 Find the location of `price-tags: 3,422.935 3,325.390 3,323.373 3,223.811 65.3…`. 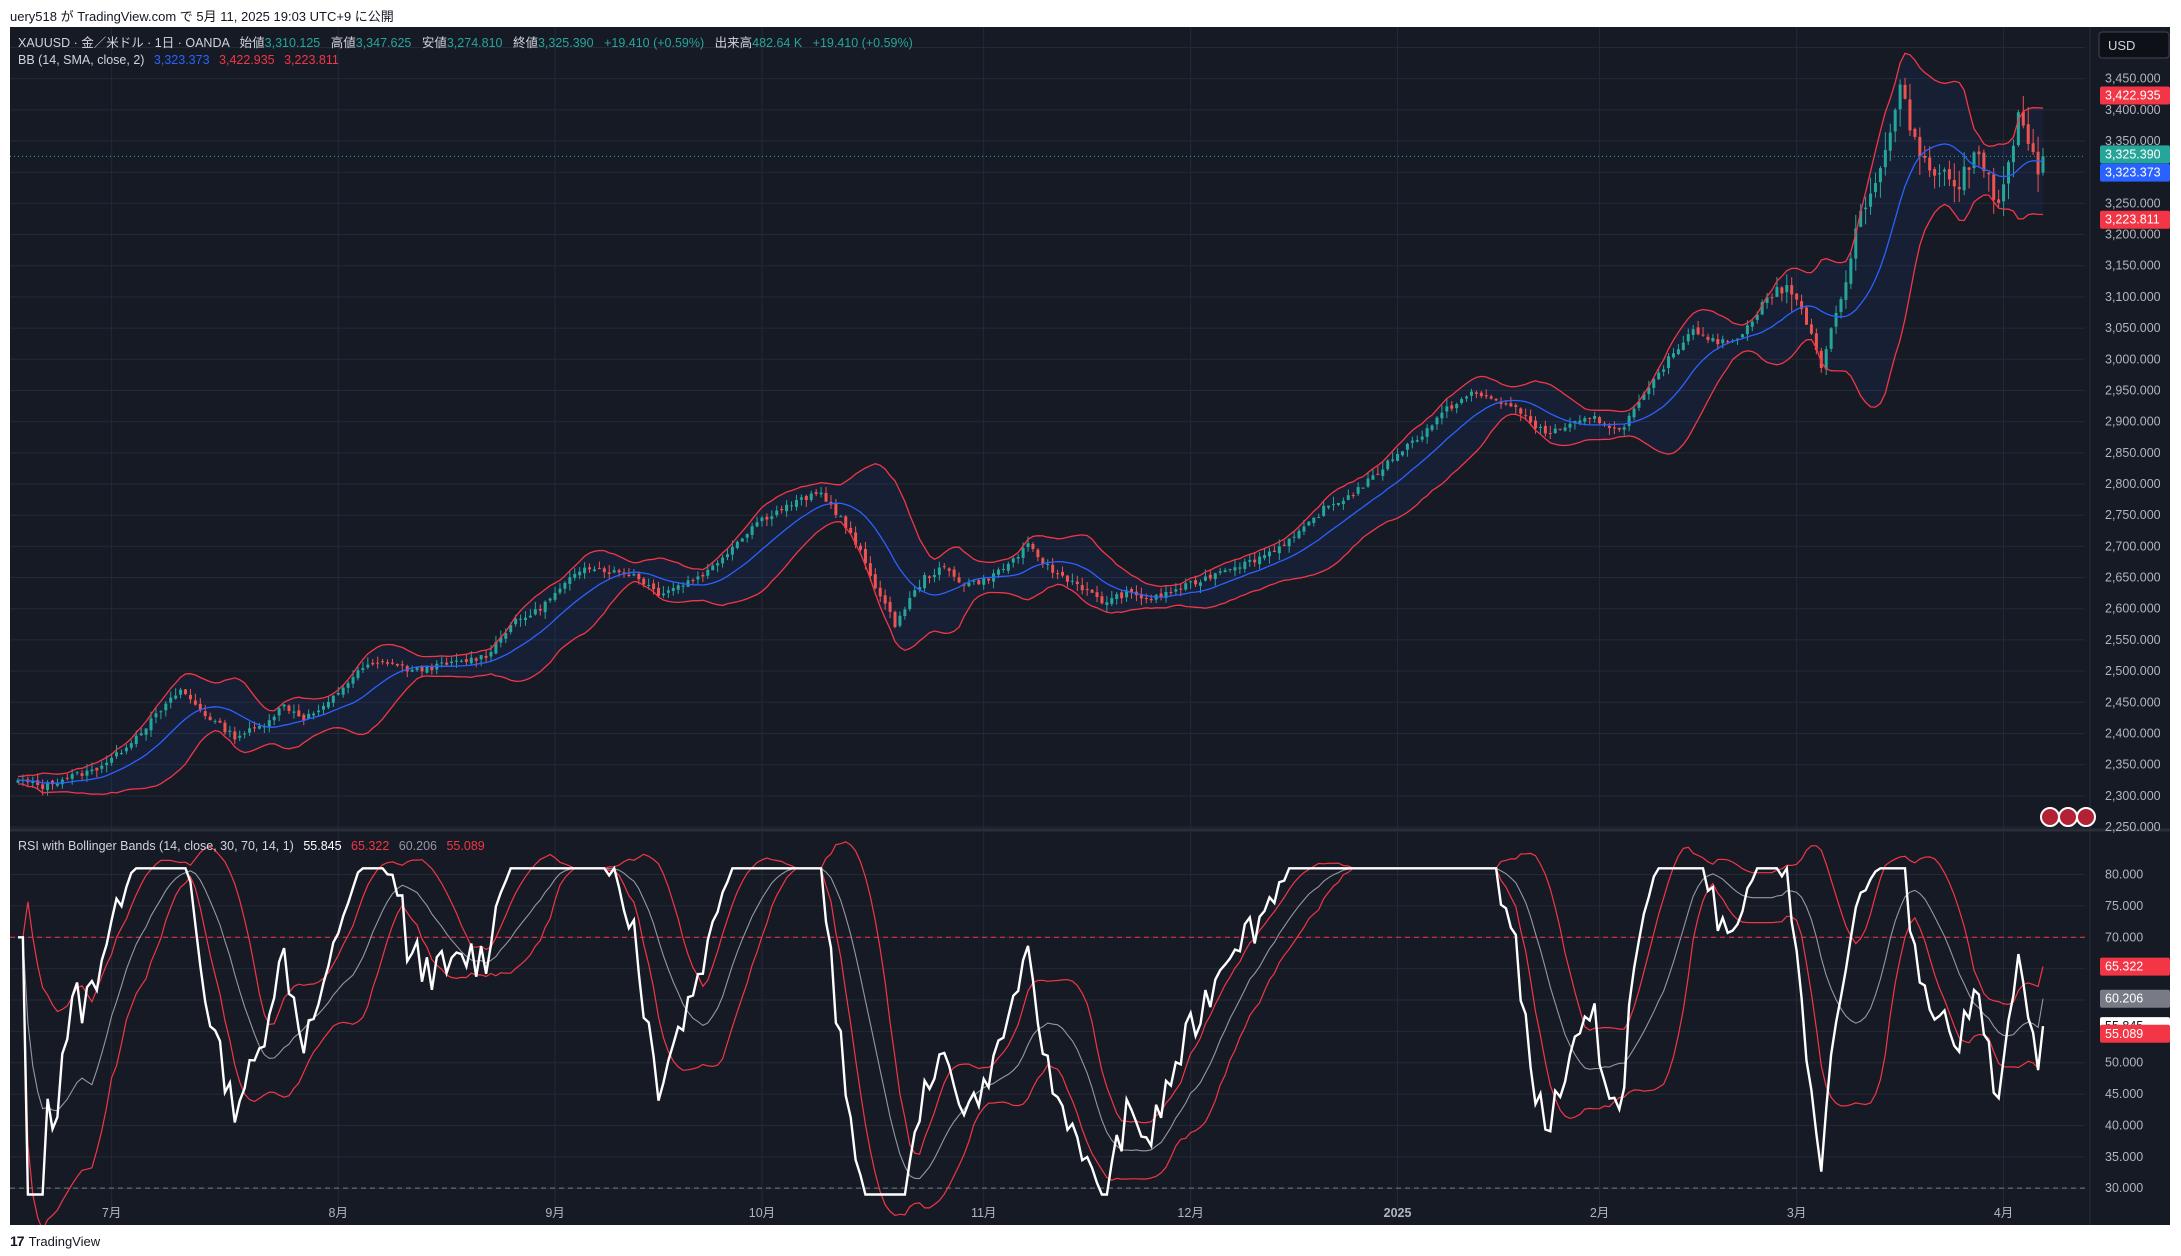

price-tags: 3,422.935 3,325.390 3,323.373 3,223.811 65.3… is located at coordinates (2135, 564).